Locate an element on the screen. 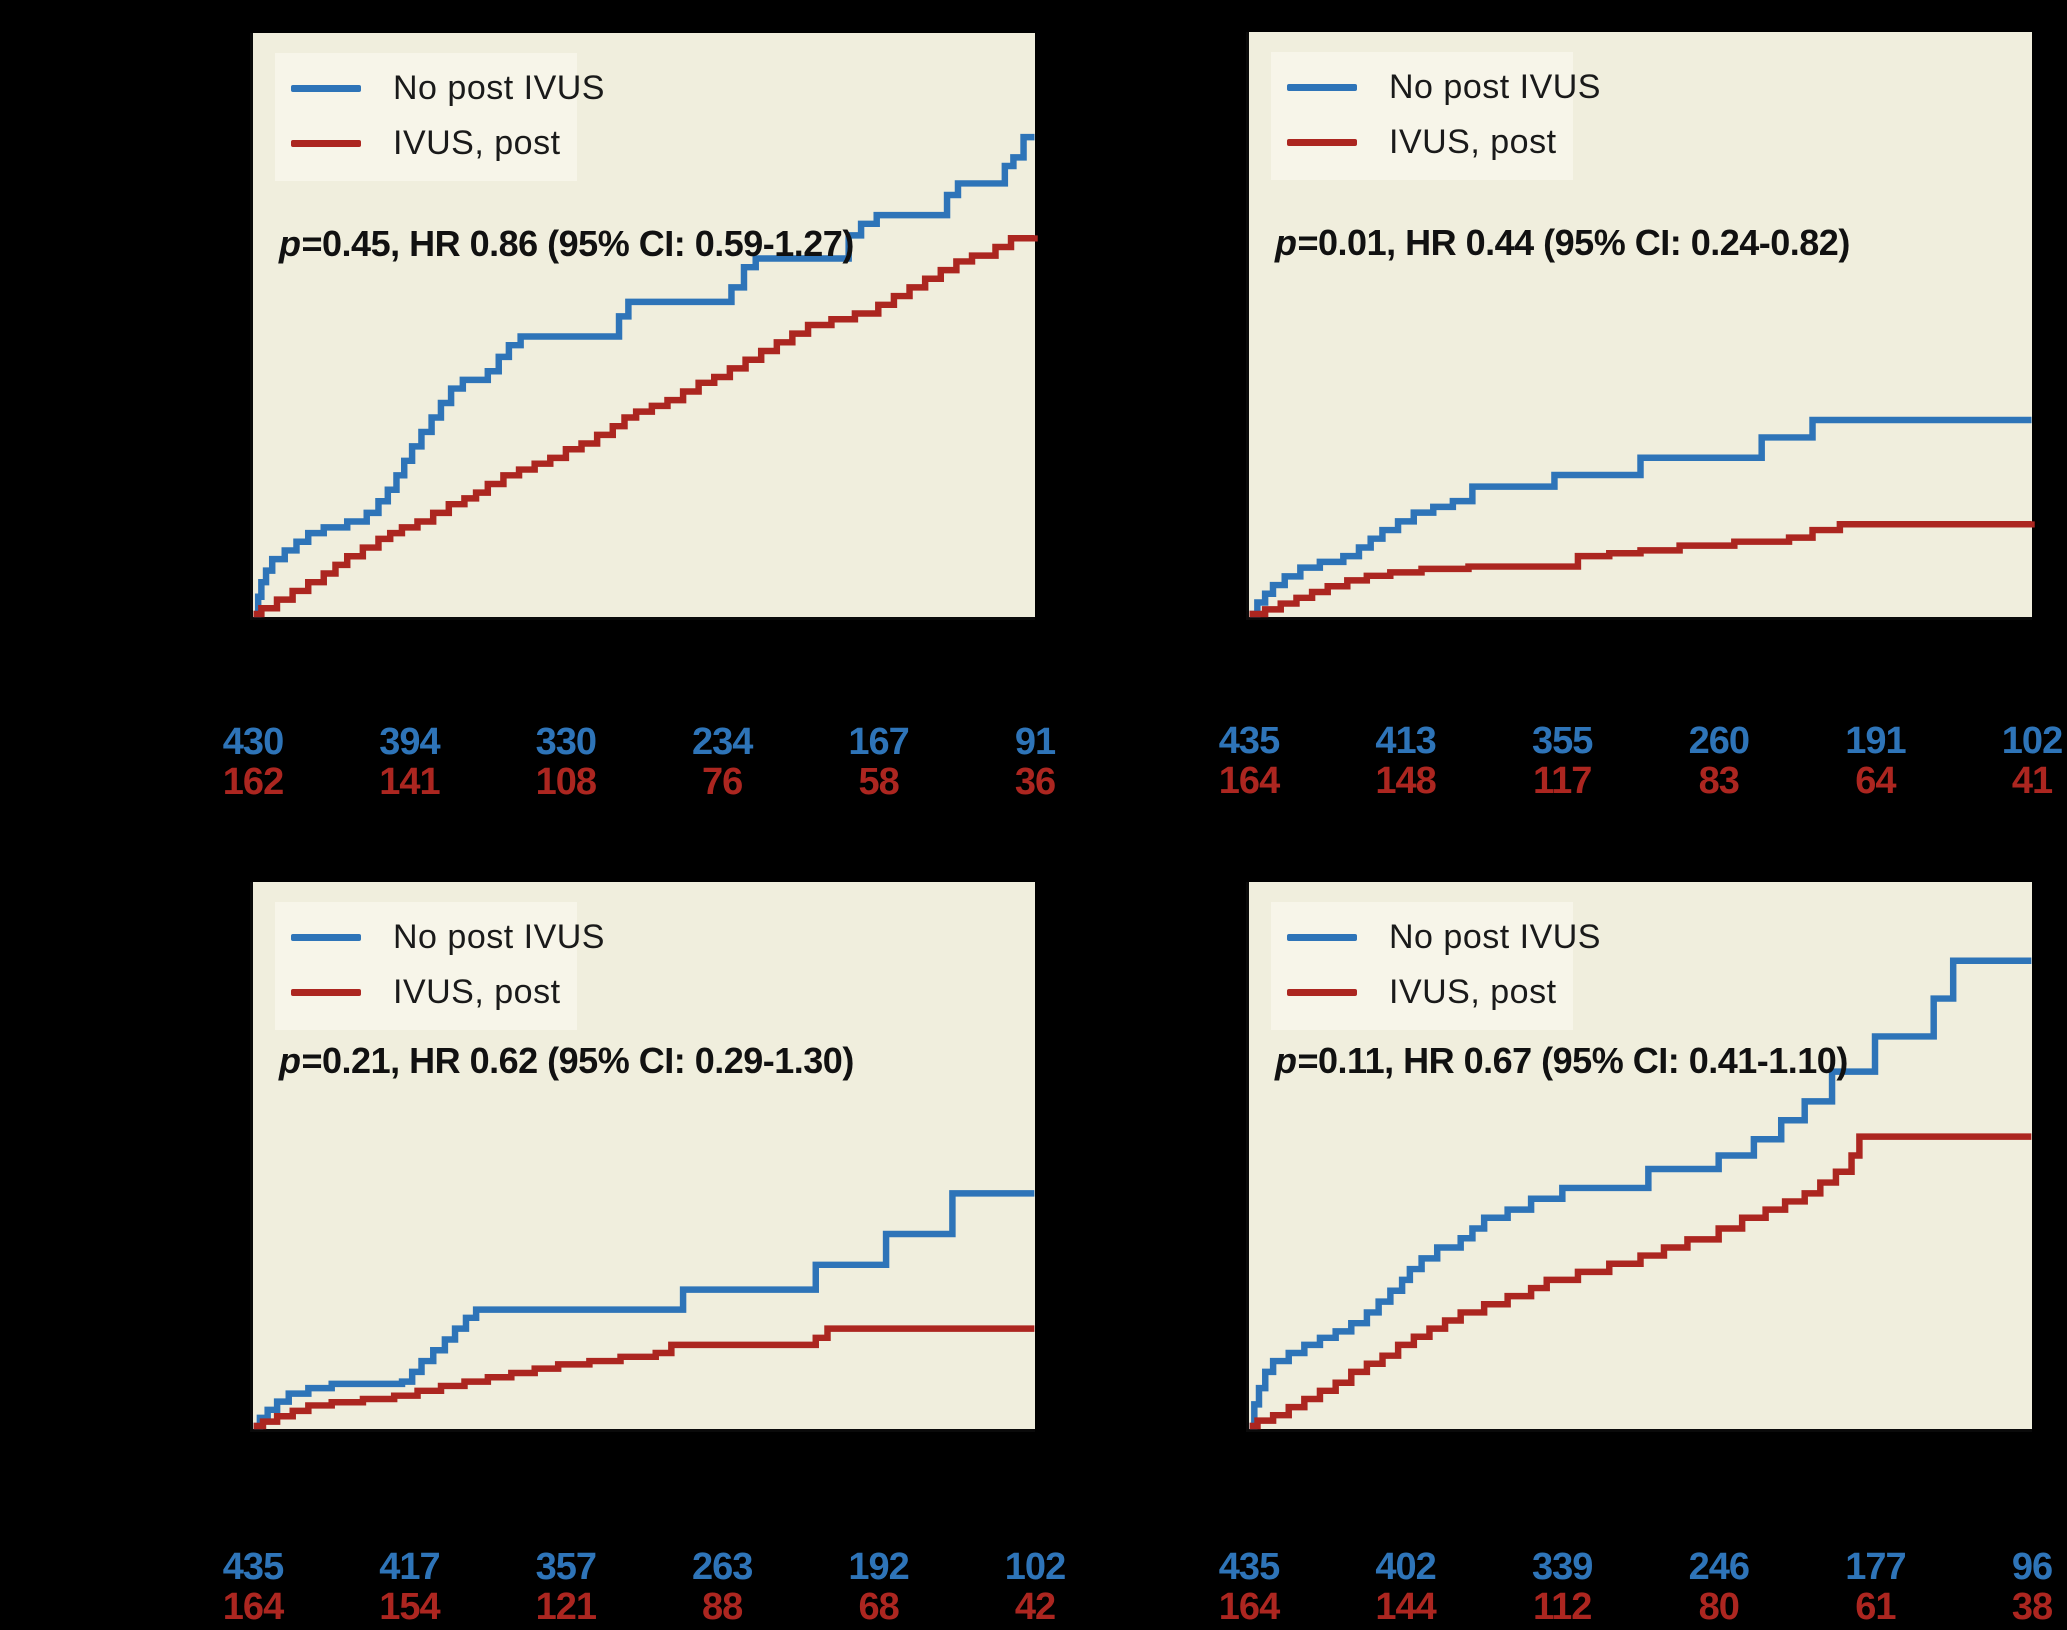 The width and height of the screenshot is (2067, 1630). risk-number: 330 is located at coordinates (566, 742).